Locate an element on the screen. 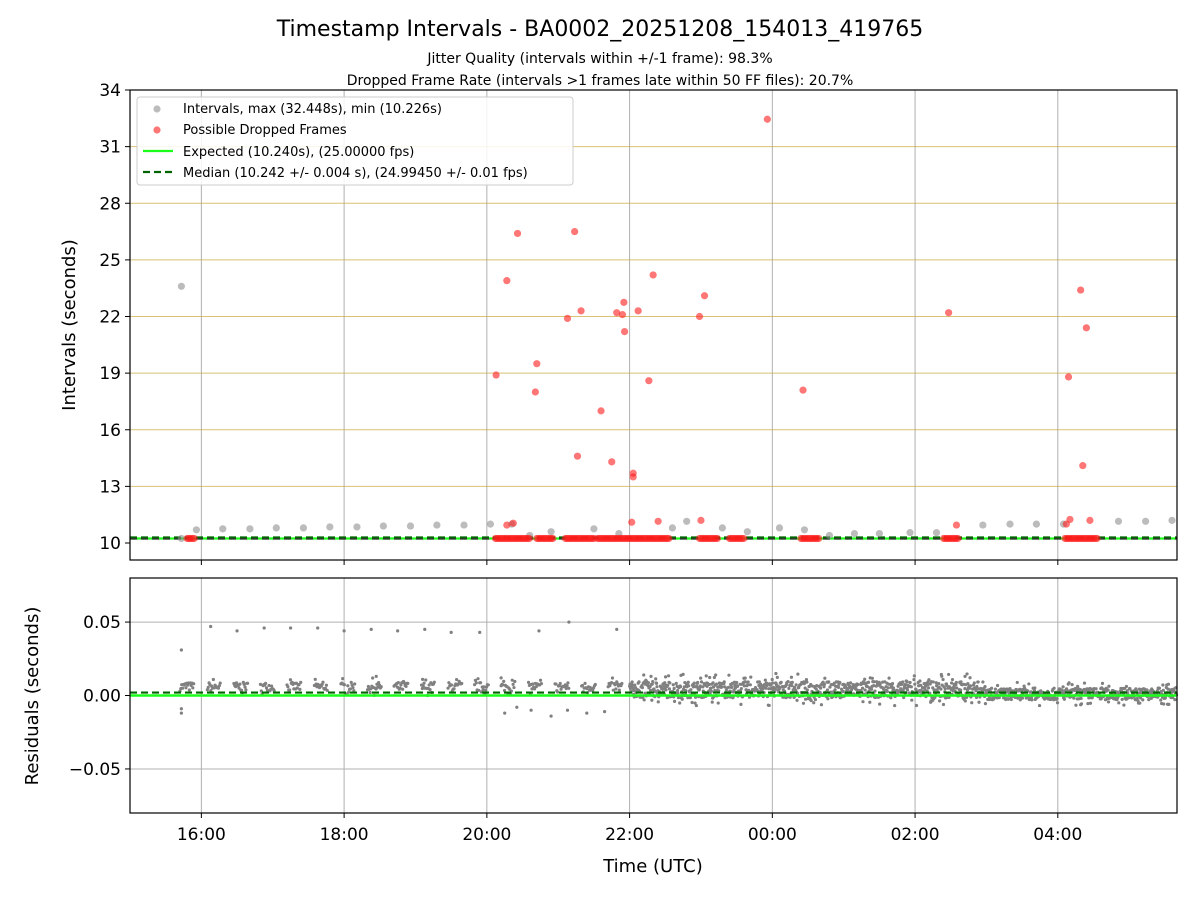 This screenshot has width=1200, height=900. residuals-x-tick-label: 02:00 is located at coordinates (915, 835).